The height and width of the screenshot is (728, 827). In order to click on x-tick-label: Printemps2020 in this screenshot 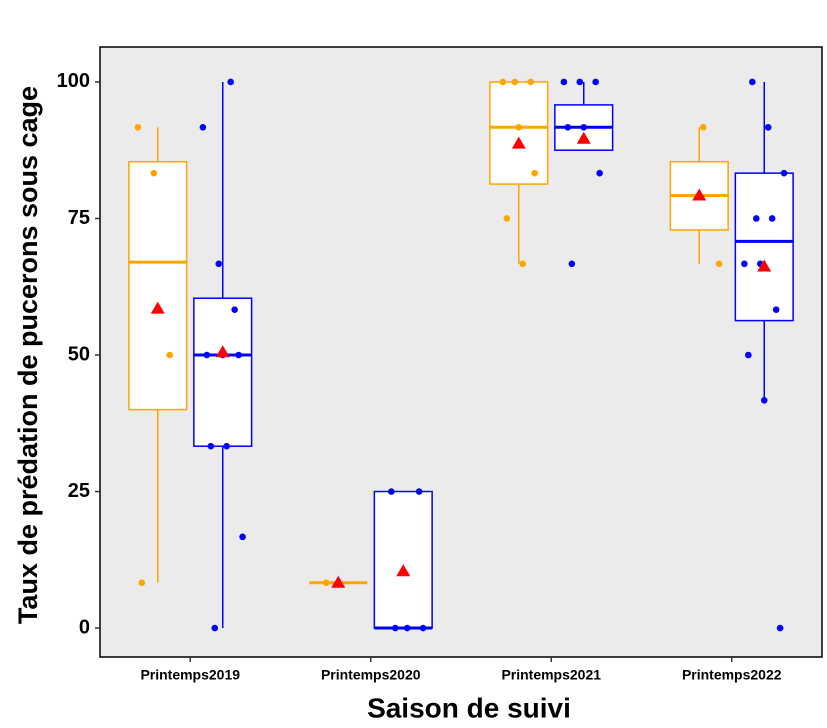, I will do `click(371, 675)`.